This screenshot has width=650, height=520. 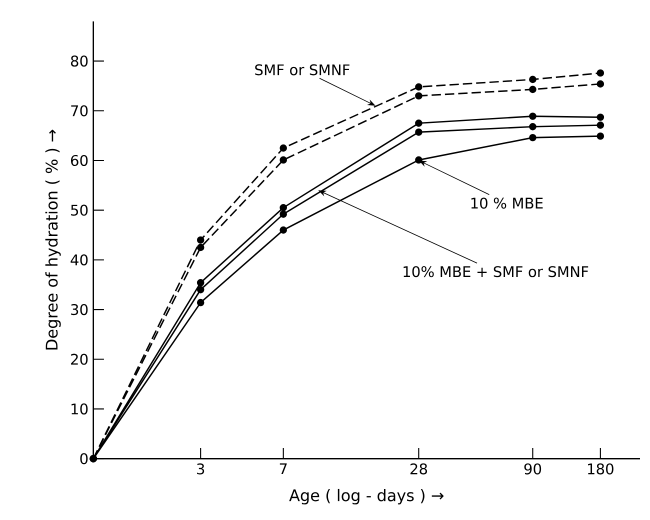 What do you see at coordinates (79, 61) in the screenshot?
I see `y-tick-label: 80` at bounding box center [79, 61].